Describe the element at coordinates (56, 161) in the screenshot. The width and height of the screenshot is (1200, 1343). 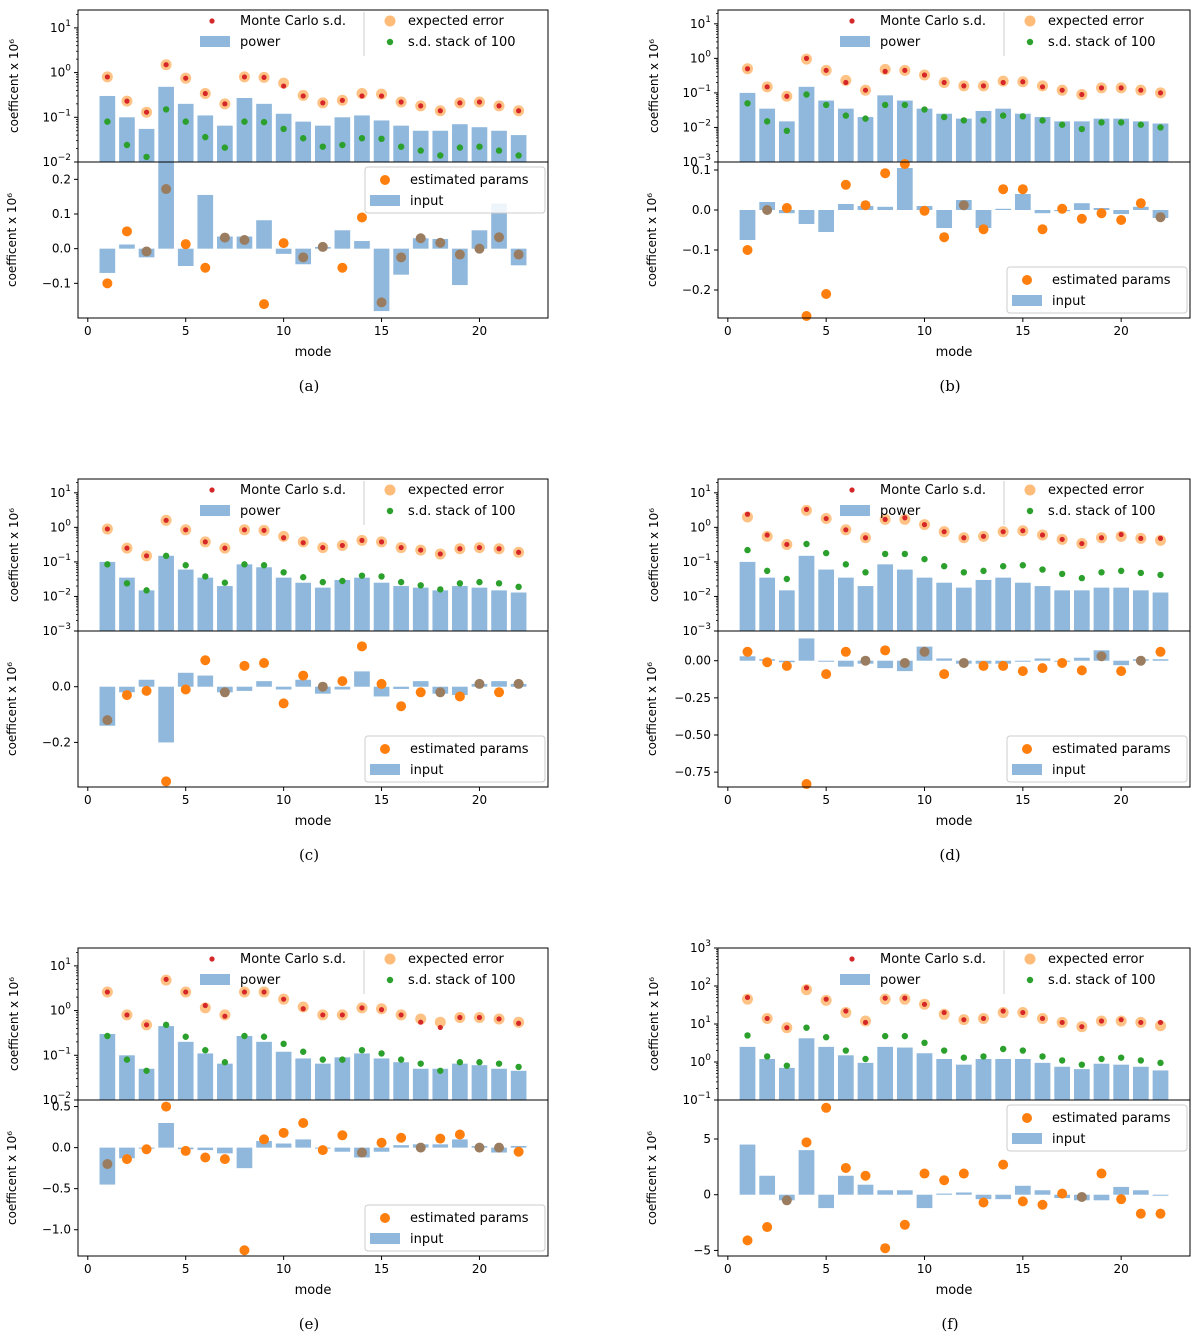
I see `top-ytick-label: 10⁻²` at that location.